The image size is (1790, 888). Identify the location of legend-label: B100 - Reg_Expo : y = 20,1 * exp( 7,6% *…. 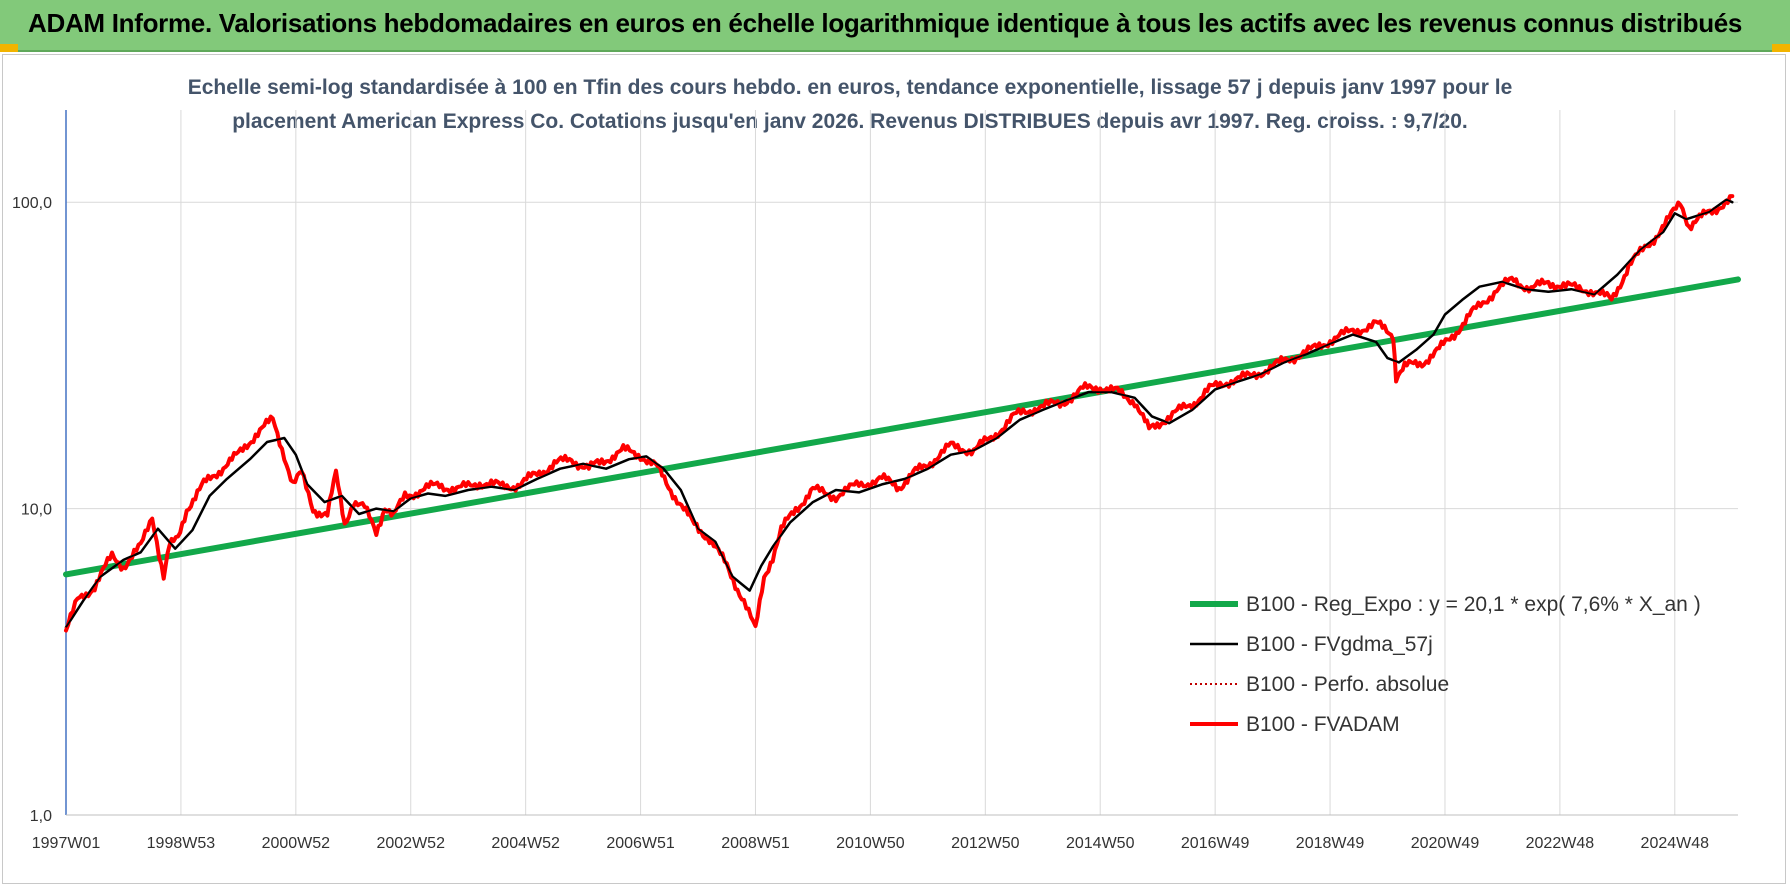
(1473, 604).